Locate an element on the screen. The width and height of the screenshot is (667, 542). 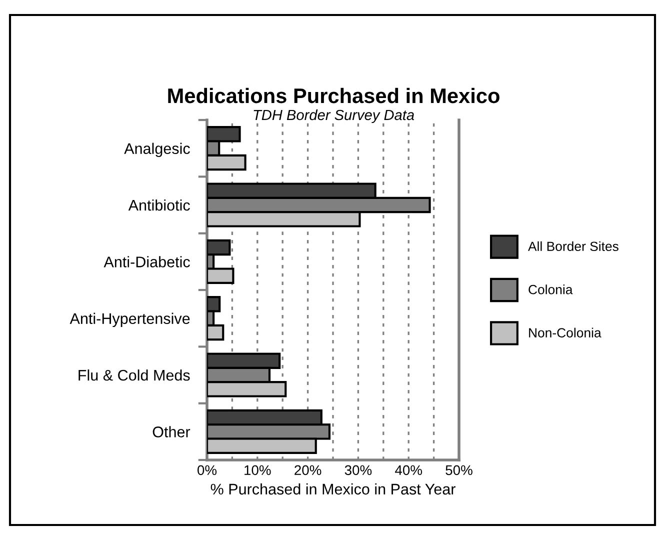
y-tick-label: Anti-Hypertensive is located at coordinates (130, 320).